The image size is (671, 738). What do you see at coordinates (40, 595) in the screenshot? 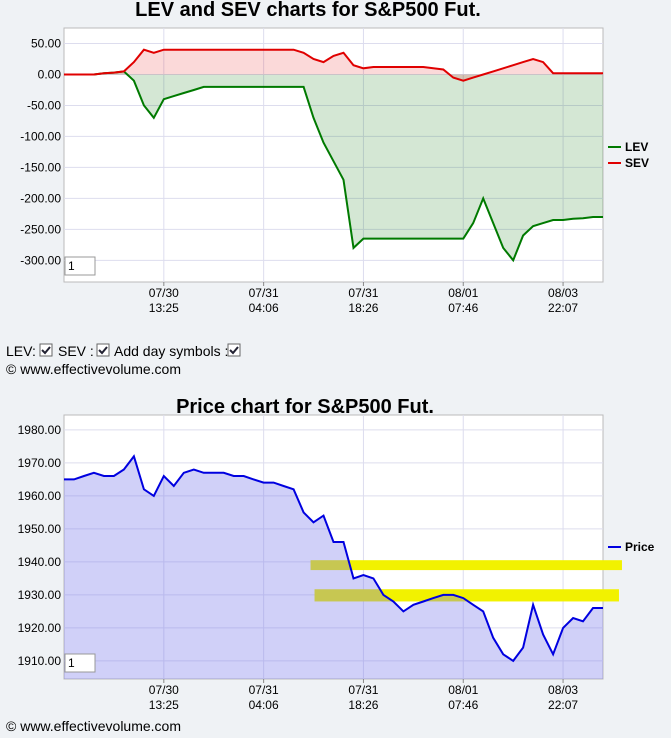
I see `y-tick-label: 1930.00` at bounding box center [40, 595].